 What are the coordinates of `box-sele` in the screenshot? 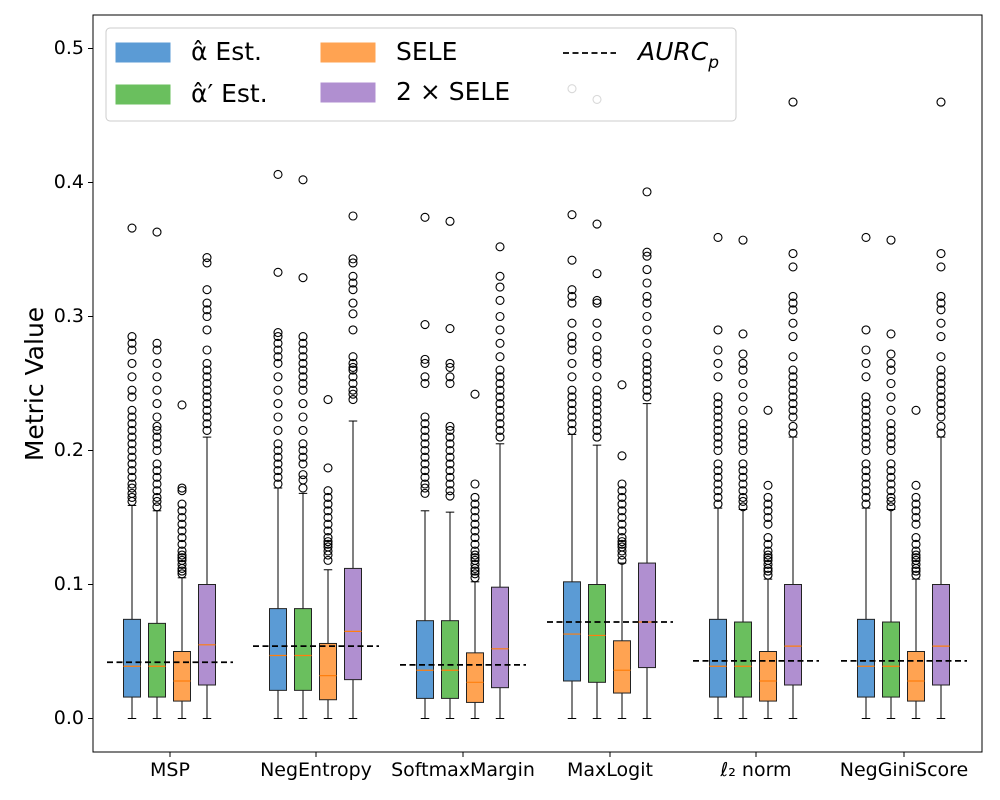 It's located at (768, 676).